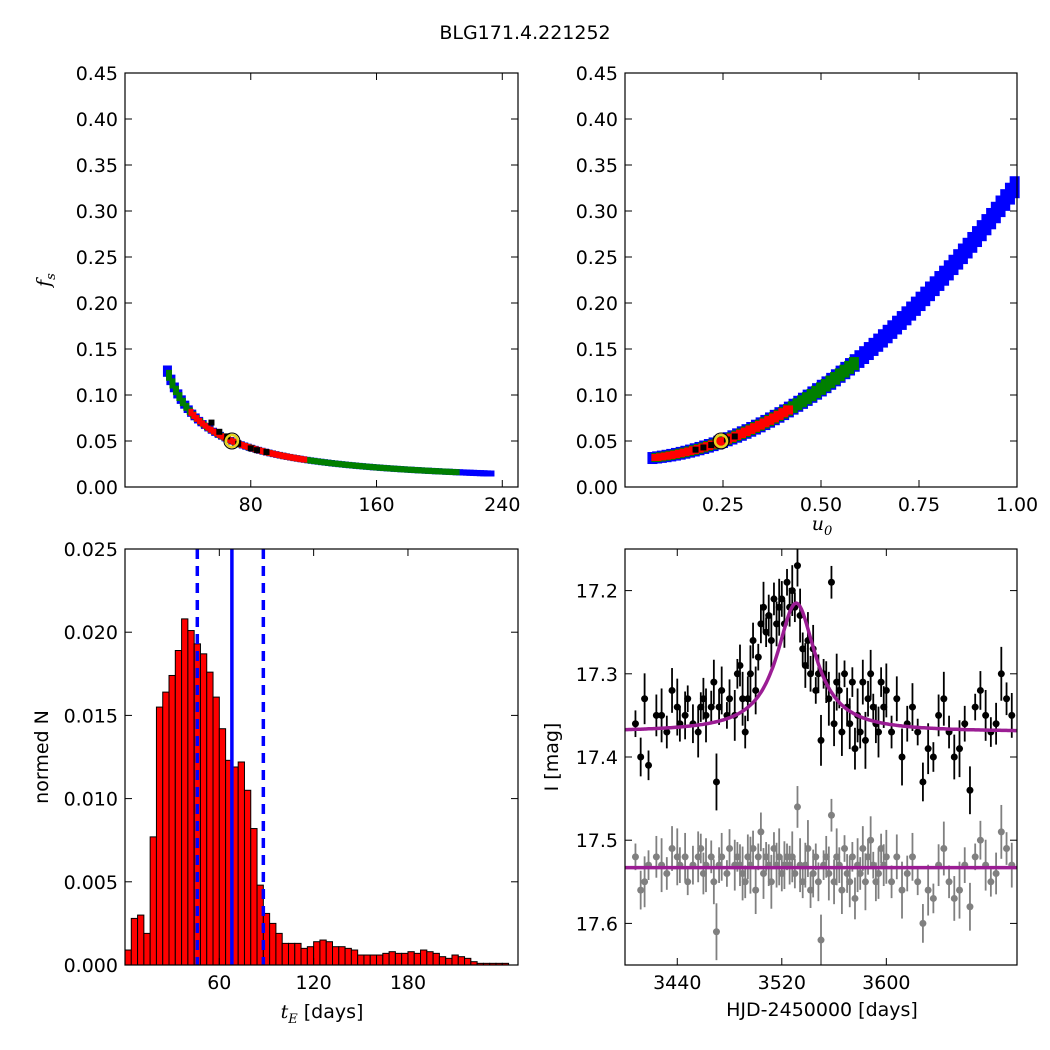 The image size is (1050, 1050). What do you see at coordinates (782, 983) in the screenshot?
I see `x-tick-label: 3520` at bounding box center [782, 983].